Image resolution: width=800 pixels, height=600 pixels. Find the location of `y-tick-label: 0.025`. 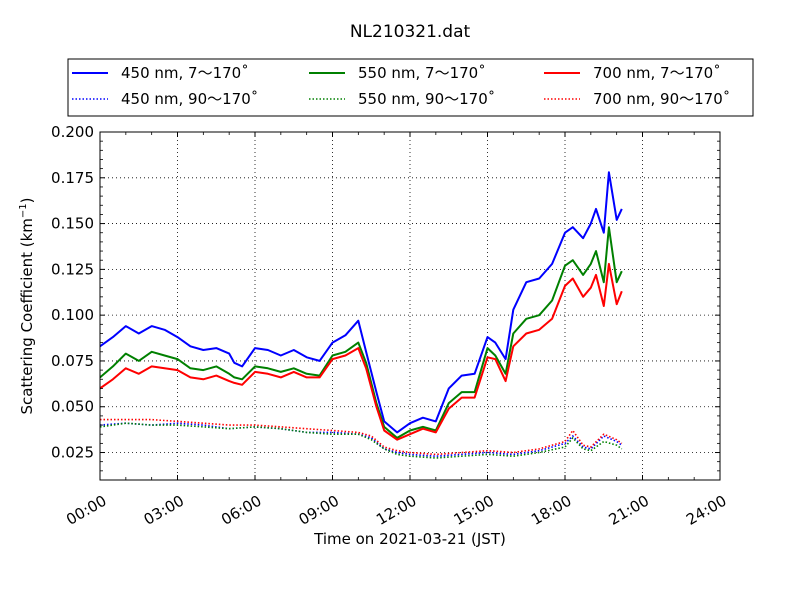

y-tick-label: 0.025 is located at coordinates (72, 453).